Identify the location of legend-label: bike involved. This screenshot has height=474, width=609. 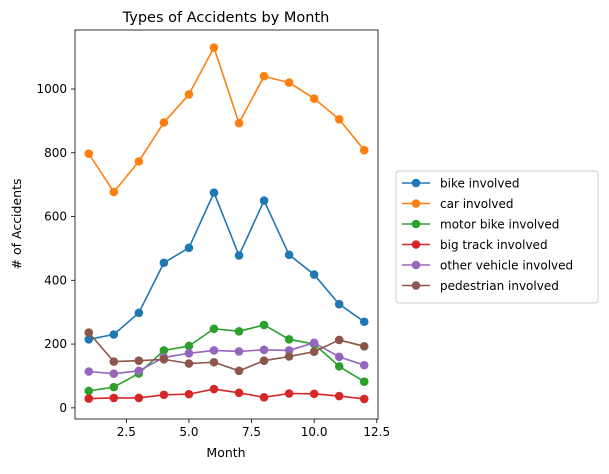
(480, 184).